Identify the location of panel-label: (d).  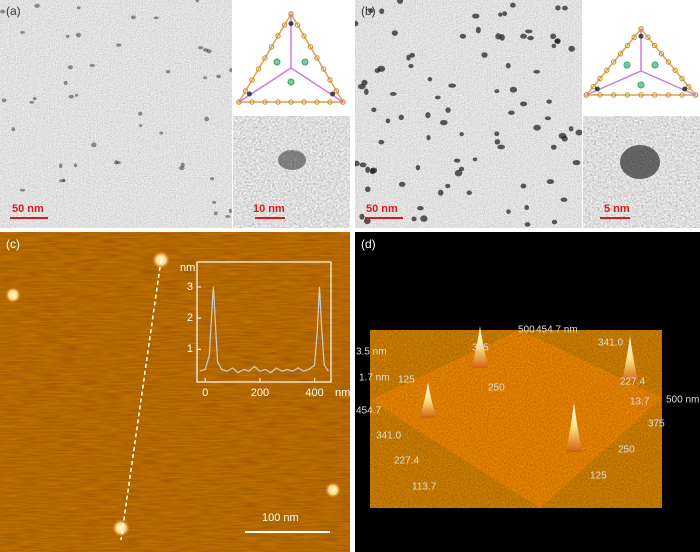
(368, 244).